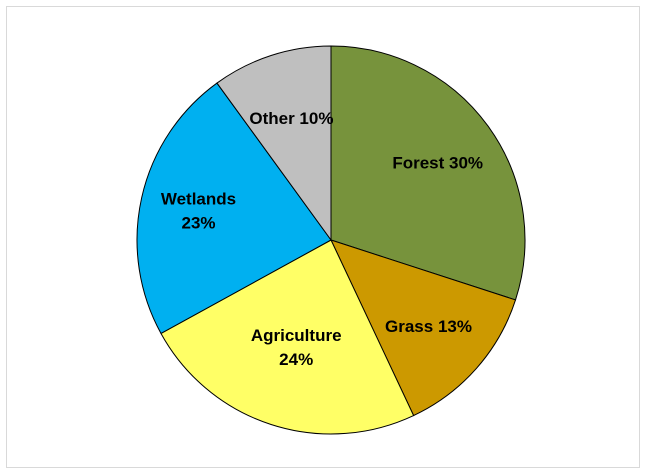 The image size is (648, 474). Describe the element at coordinates (428, 326) in the screenshot. I see `slice-label-grass: Grass 13%` at that location.